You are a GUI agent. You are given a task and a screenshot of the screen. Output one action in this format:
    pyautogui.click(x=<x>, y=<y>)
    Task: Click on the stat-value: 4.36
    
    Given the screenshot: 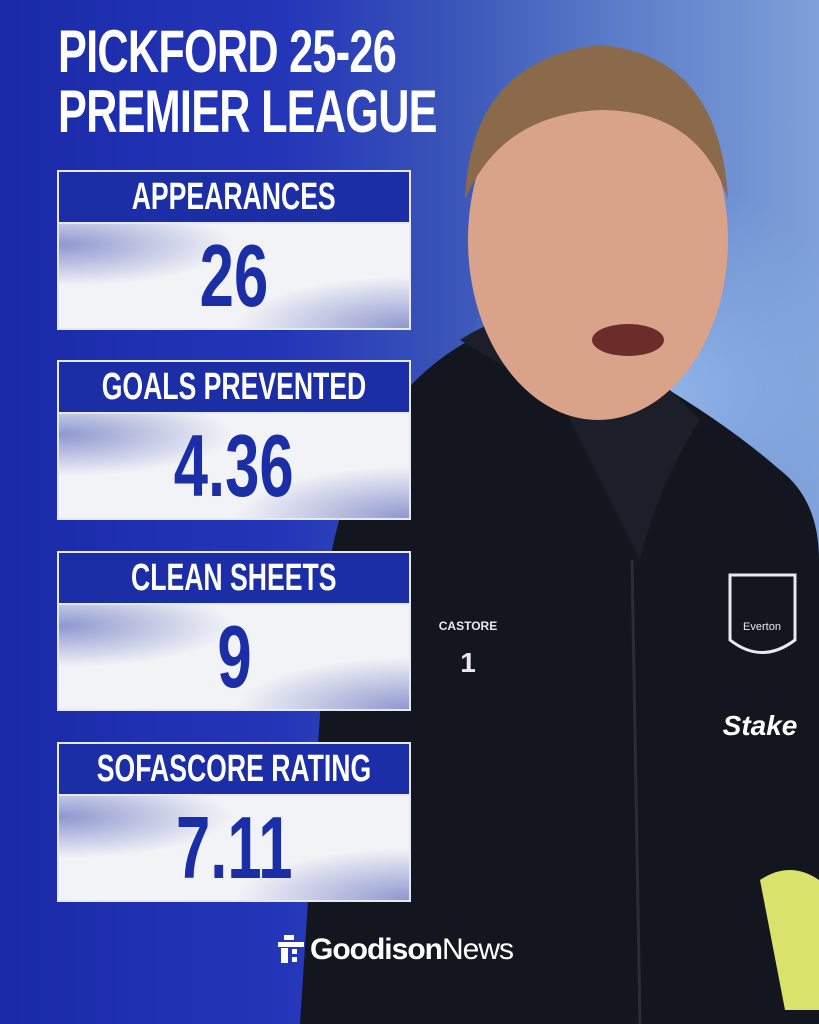 What is the action you would take?
    pyautogui.click(x=234, y=465)
    